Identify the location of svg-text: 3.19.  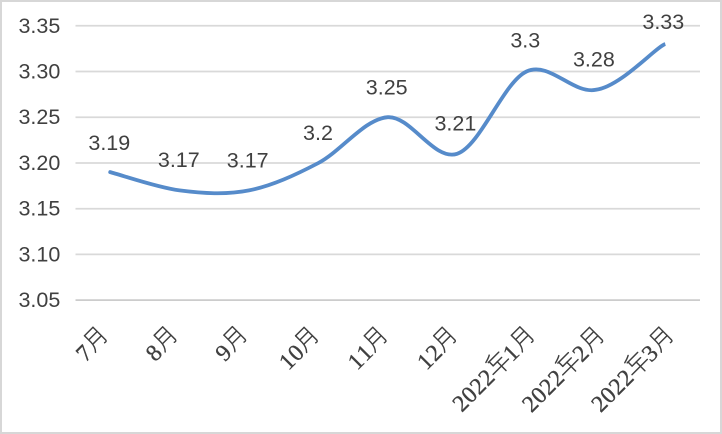
(109, 143).